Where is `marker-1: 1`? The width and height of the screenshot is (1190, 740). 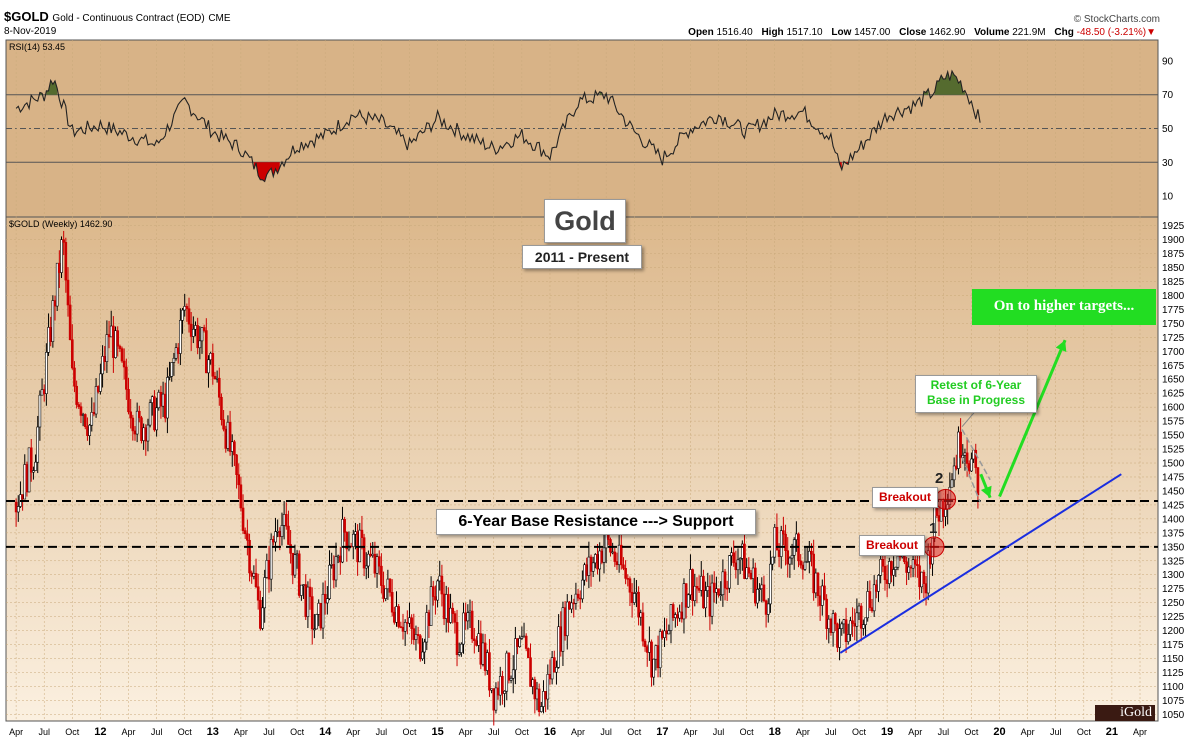 marker-1: 1 is located at coordinates (933, 528).